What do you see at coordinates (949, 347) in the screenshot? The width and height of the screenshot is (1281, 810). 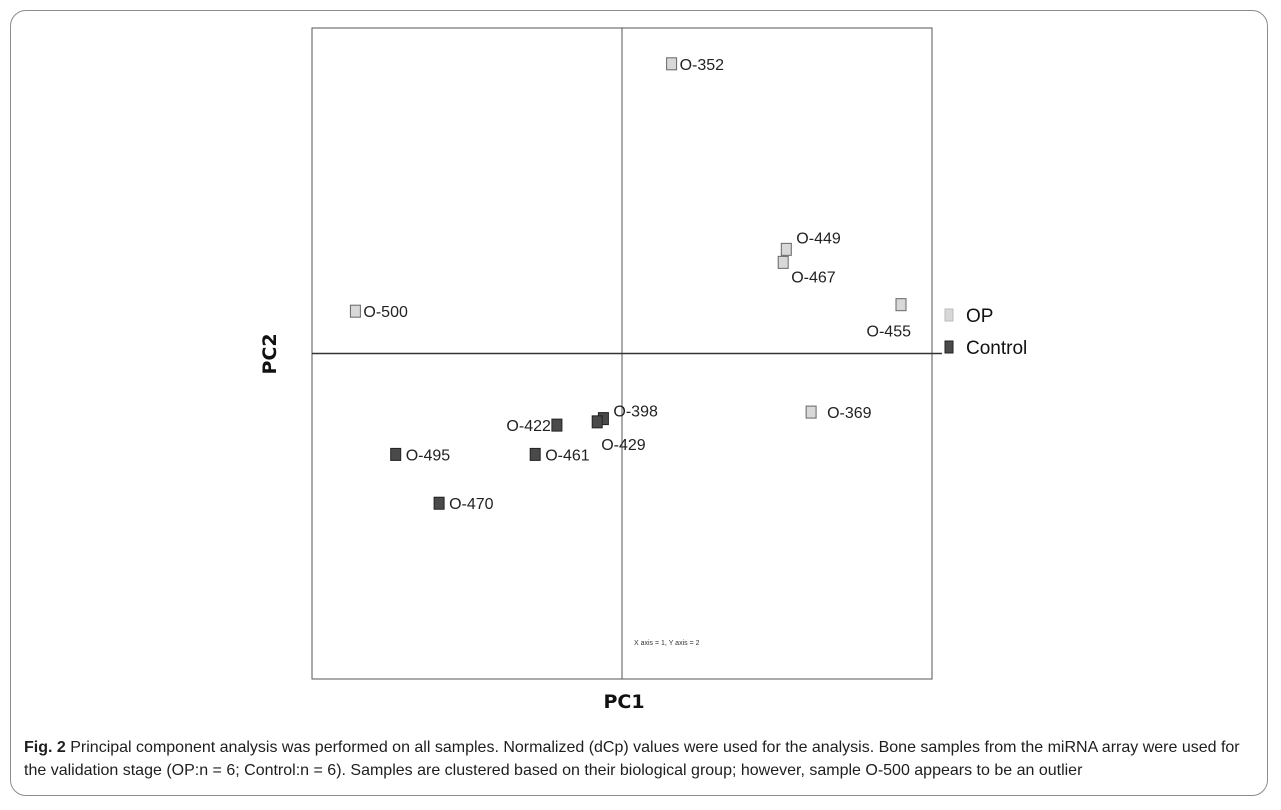 I see `legend-swatch-control` at bounding box center [949, 347].